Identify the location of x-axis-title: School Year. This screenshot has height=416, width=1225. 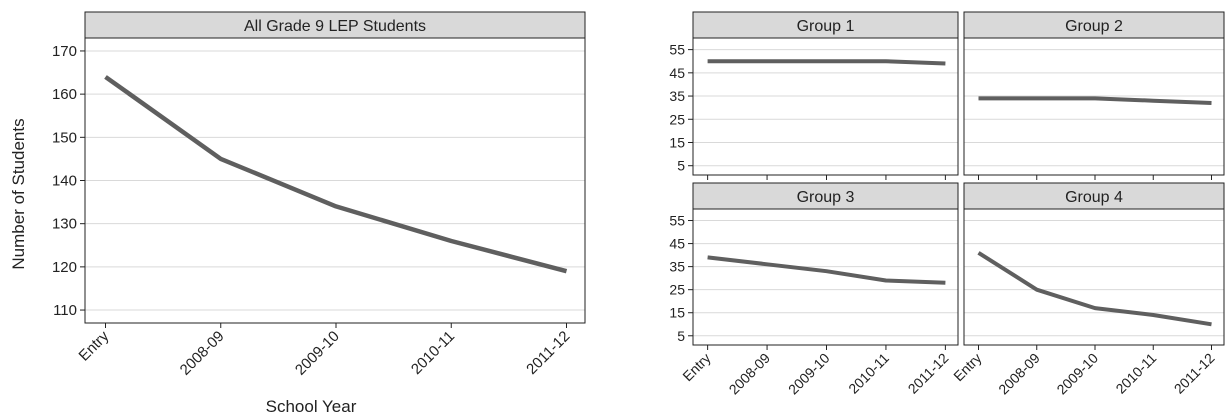
(311, 406).